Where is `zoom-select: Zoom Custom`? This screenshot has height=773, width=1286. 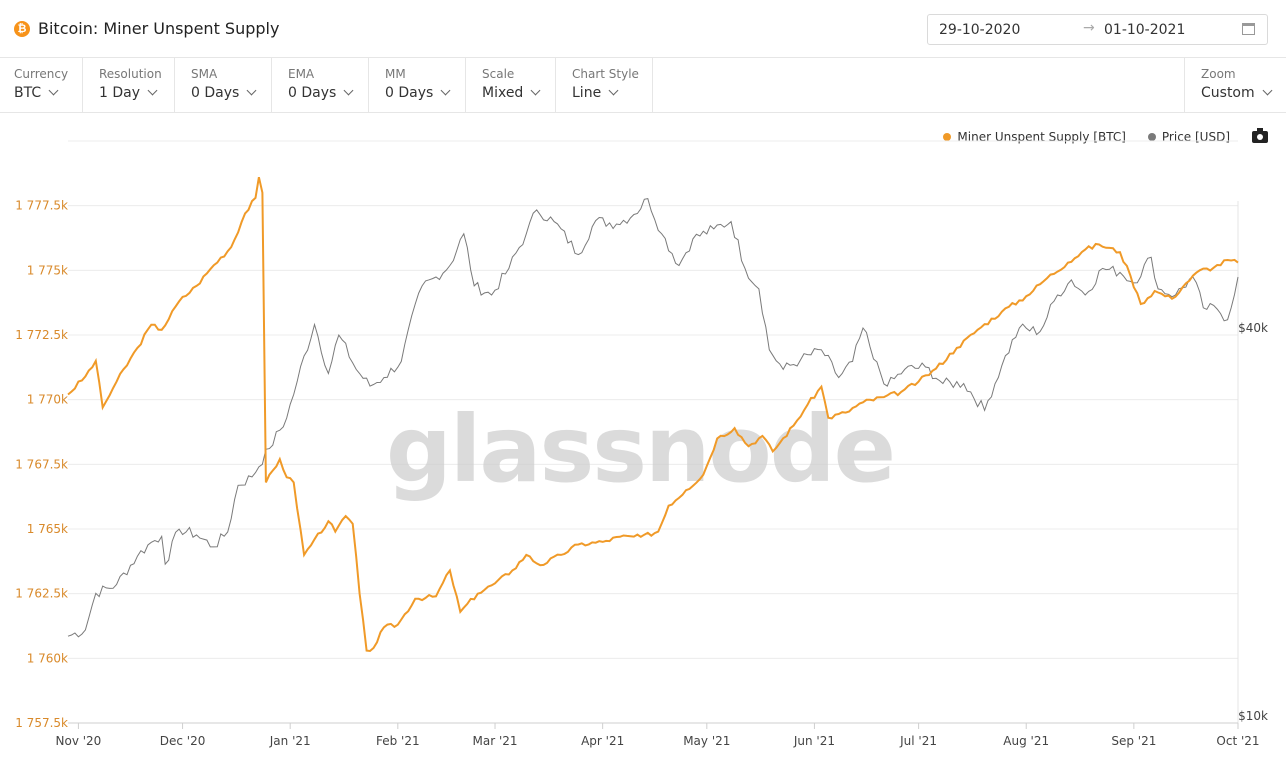 zoom-select: Zoom Custom is located at coordinates (1235, 85).